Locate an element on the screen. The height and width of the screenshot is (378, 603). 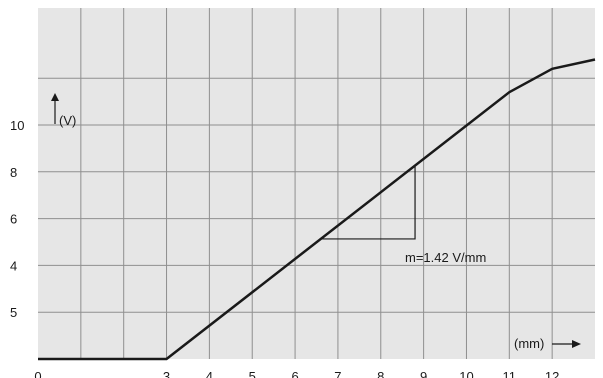
x-tick-labels: 0 3 4 5 6 7 8 9 10 11 12 is located at coordinates (296, 373).